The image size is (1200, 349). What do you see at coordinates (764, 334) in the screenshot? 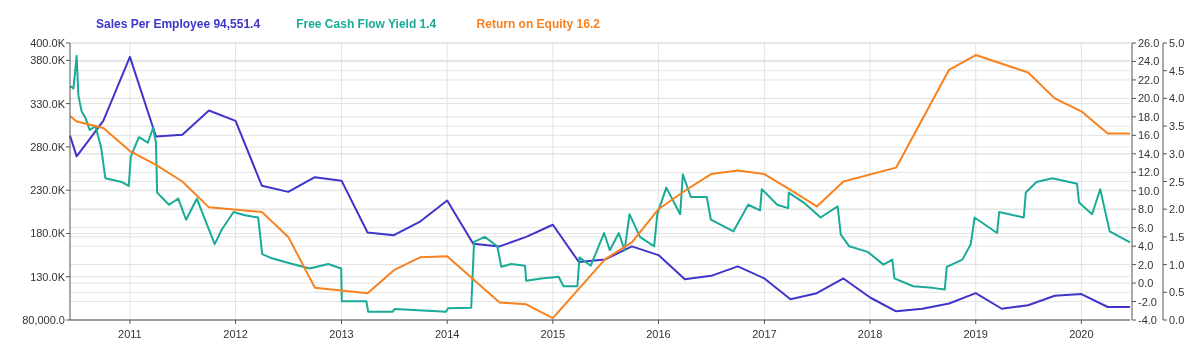
I see `x-tick-label: 2017` at bounding box center [764, 334].